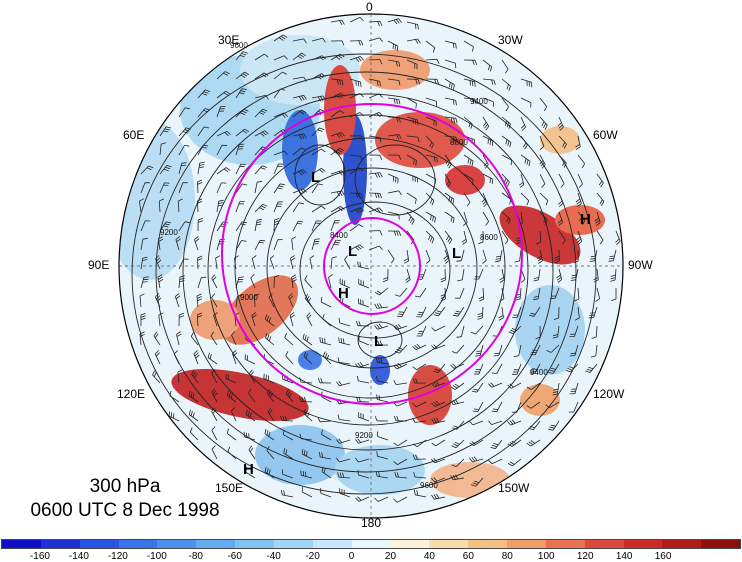  I want to click on lon-label-60e: 60E, so click(133, 135).